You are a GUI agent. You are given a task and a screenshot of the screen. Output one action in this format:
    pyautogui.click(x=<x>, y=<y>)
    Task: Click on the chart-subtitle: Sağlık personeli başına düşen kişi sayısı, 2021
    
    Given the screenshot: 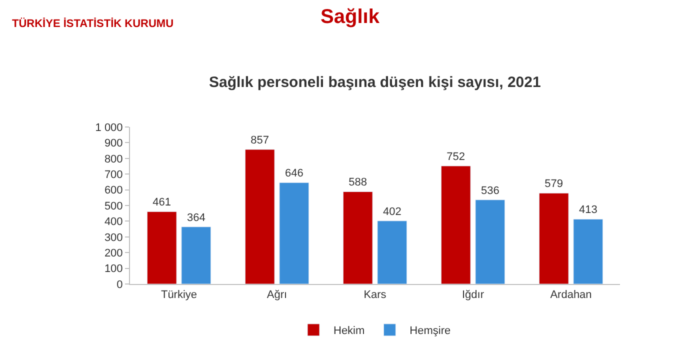 What is the action you would take?
    pyautogui.click(x=375, y=82)
    